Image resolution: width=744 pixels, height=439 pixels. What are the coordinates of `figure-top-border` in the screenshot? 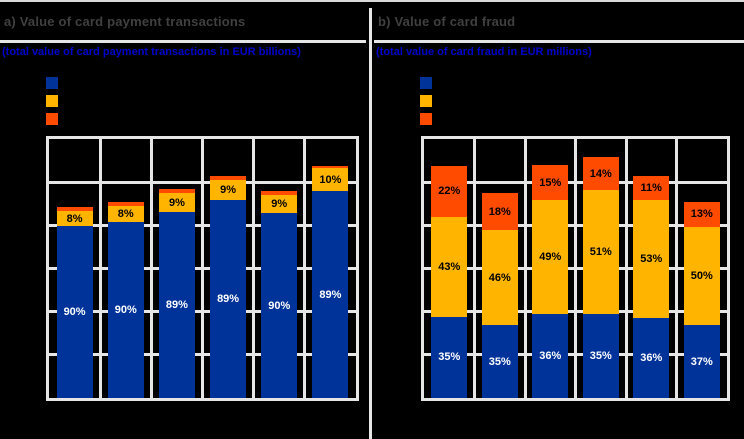 It's located at (372, 1).